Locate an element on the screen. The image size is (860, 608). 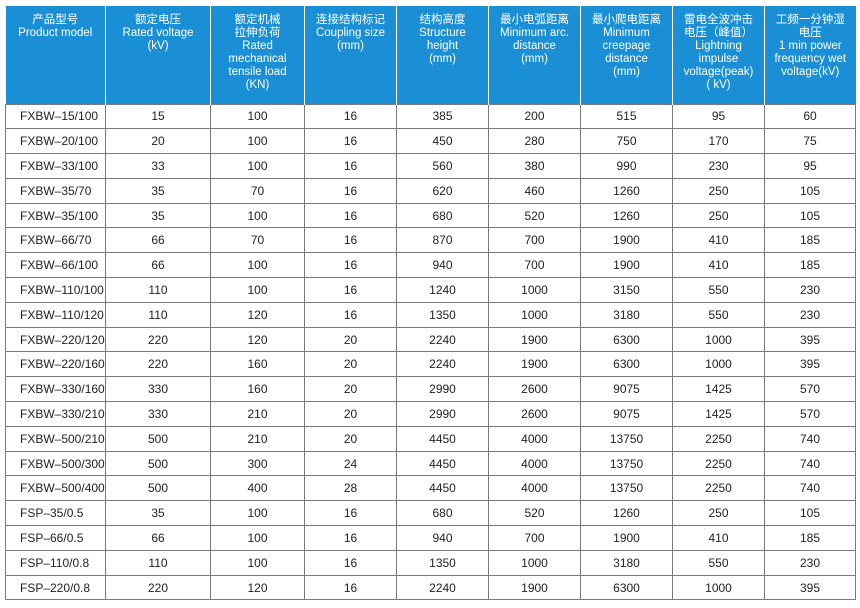
cell-model: FXBW–66/100 is located at coordinates (55, 265).